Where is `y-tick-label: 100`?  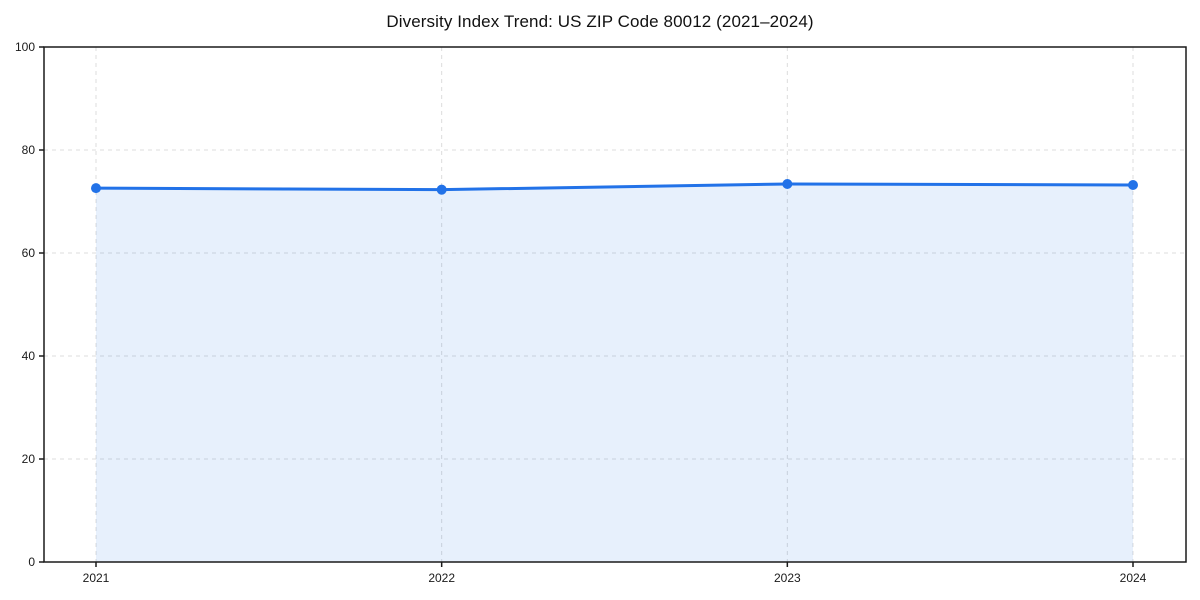
y-tick-label: 100 is located at coordinates (25, 47).